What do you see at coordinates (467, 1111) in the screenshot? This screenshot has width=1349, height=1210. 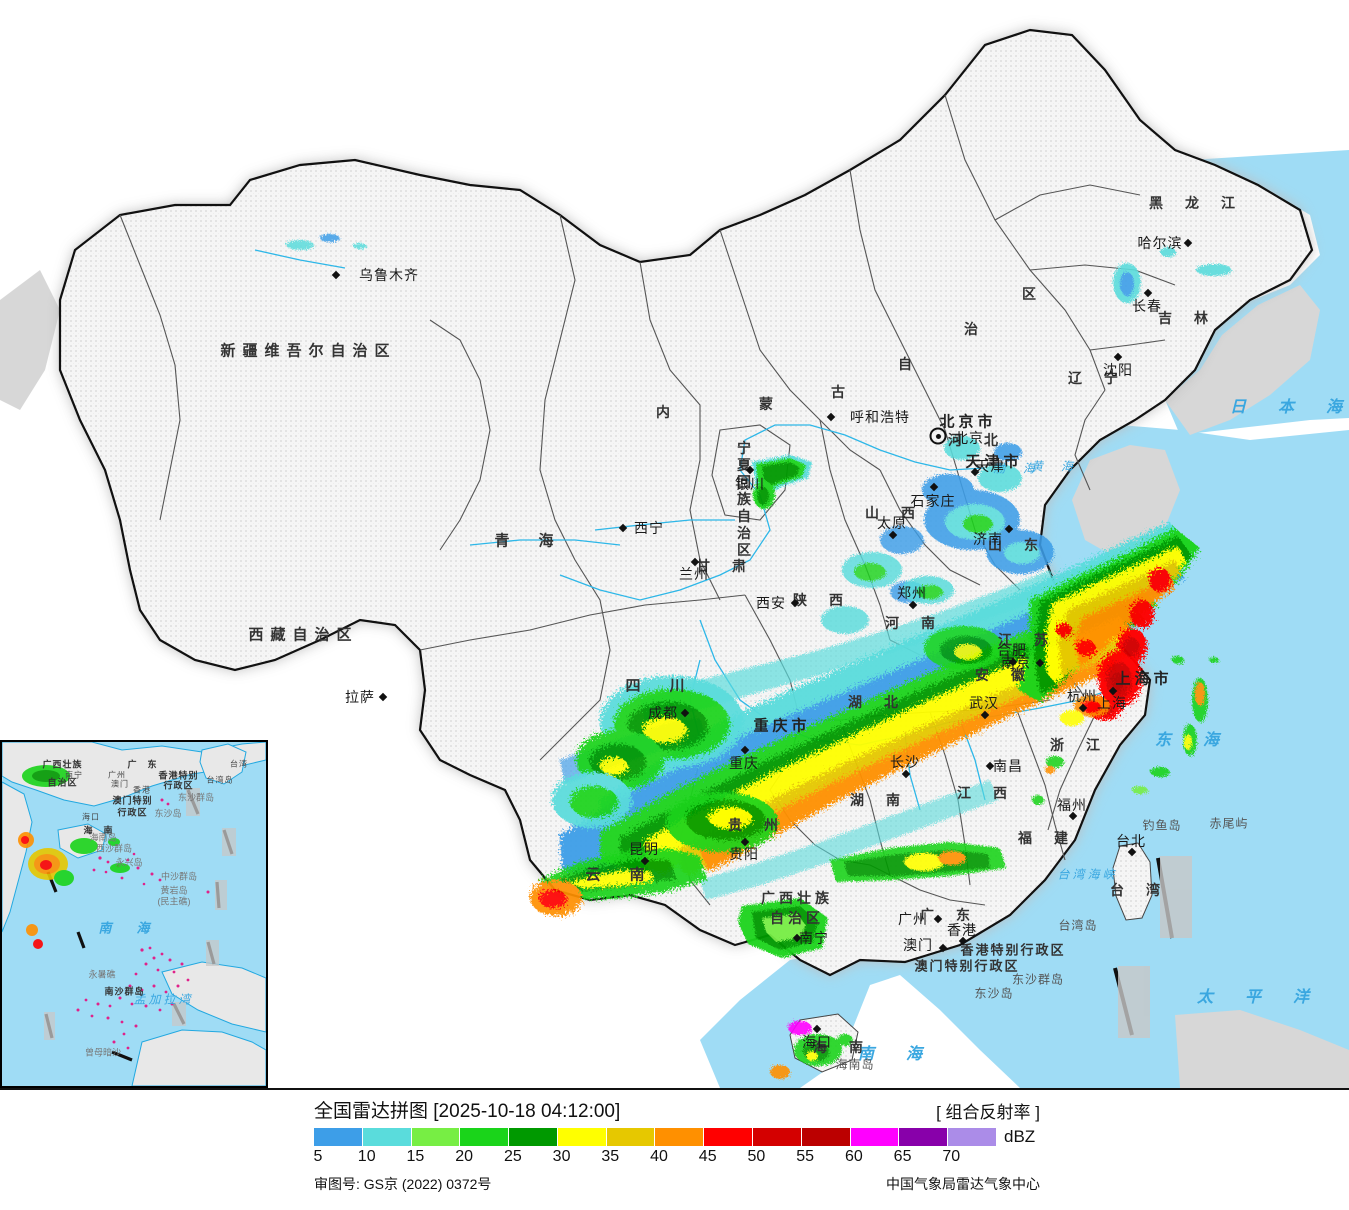 I see `legend-title: 全国雷达拼图 [2025-10-18 04:12:00]` at bounding box center [467, 1111].